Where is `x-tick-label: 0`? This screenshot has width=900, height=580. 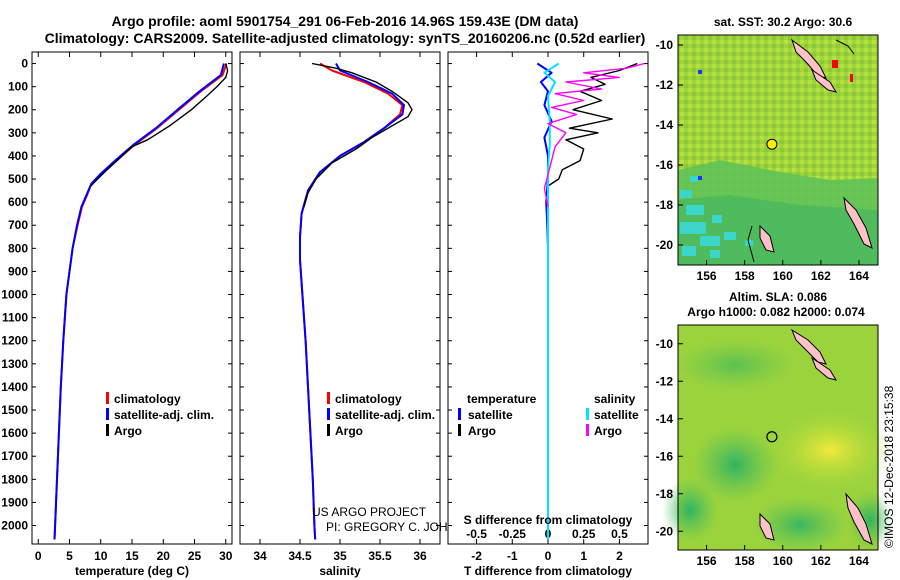 x-tick-label: 0 is located at coordinates (548, 556).